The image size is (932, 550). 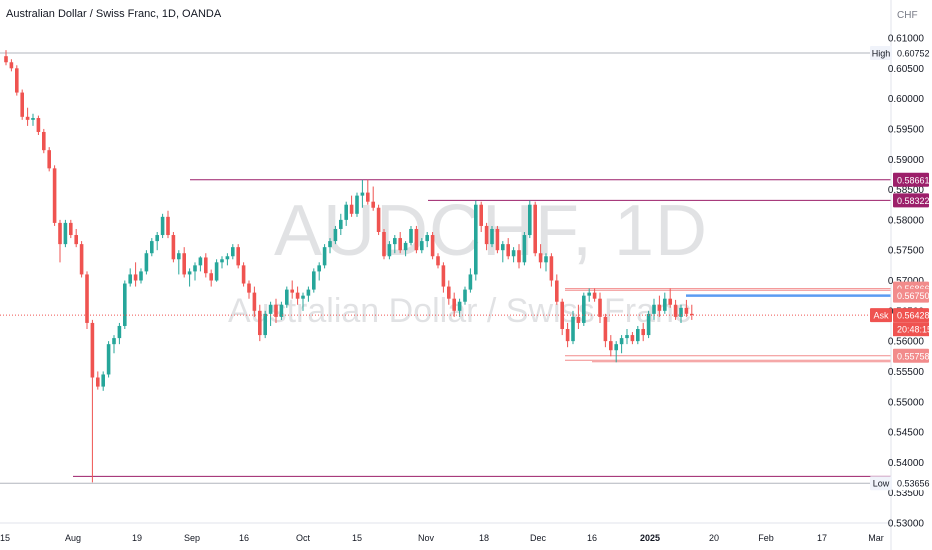 I want to click on price-tick-label: 0.54500, so click(x=906, y=433).